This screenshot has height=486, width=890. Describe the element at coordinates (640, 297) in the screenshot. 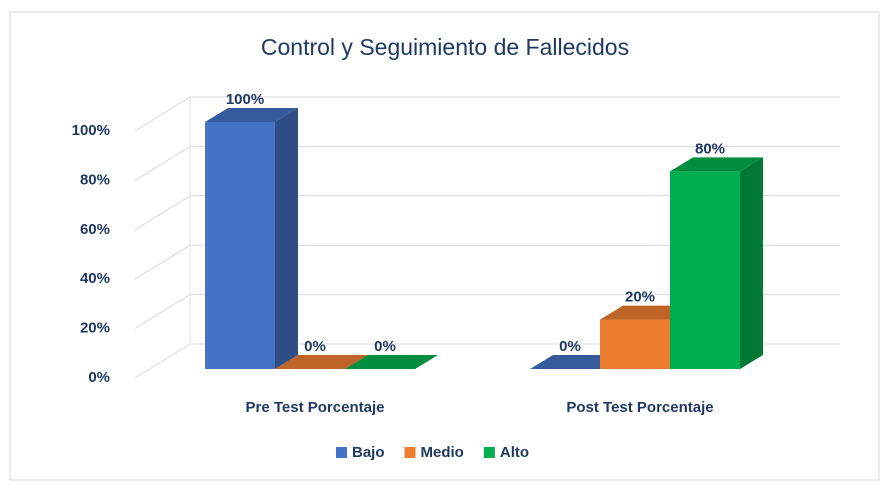

I see `data-label: 20%` at that location.